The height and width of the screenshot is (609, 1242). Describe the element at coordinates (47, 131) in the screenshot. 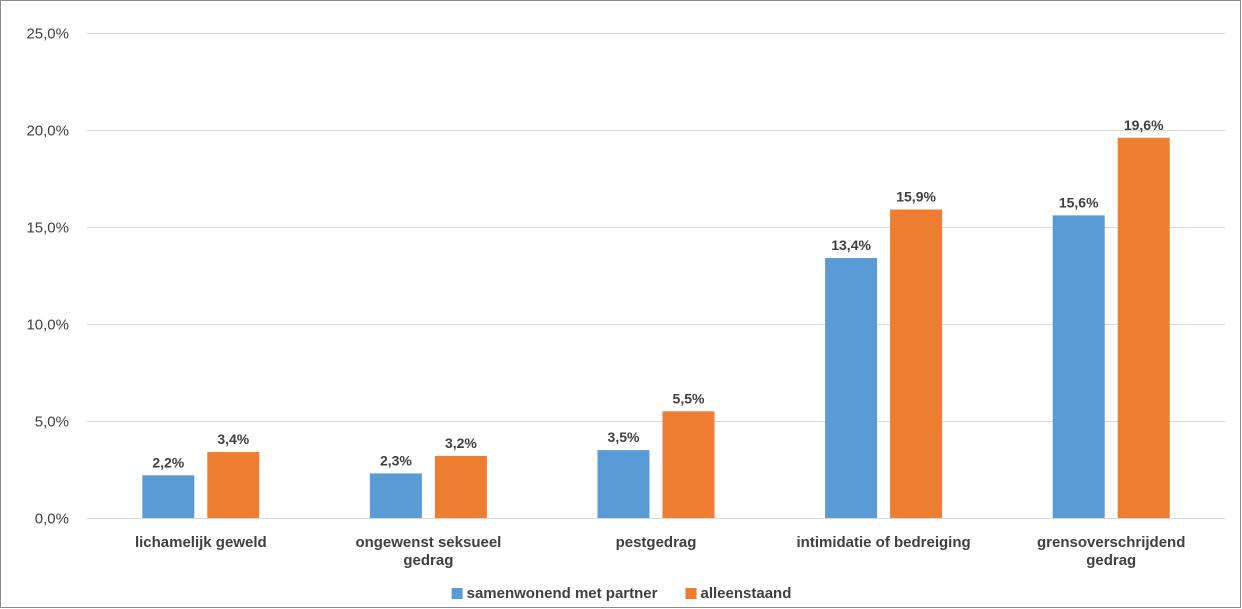

I see `y-tick-label: 20,0%` at that location.